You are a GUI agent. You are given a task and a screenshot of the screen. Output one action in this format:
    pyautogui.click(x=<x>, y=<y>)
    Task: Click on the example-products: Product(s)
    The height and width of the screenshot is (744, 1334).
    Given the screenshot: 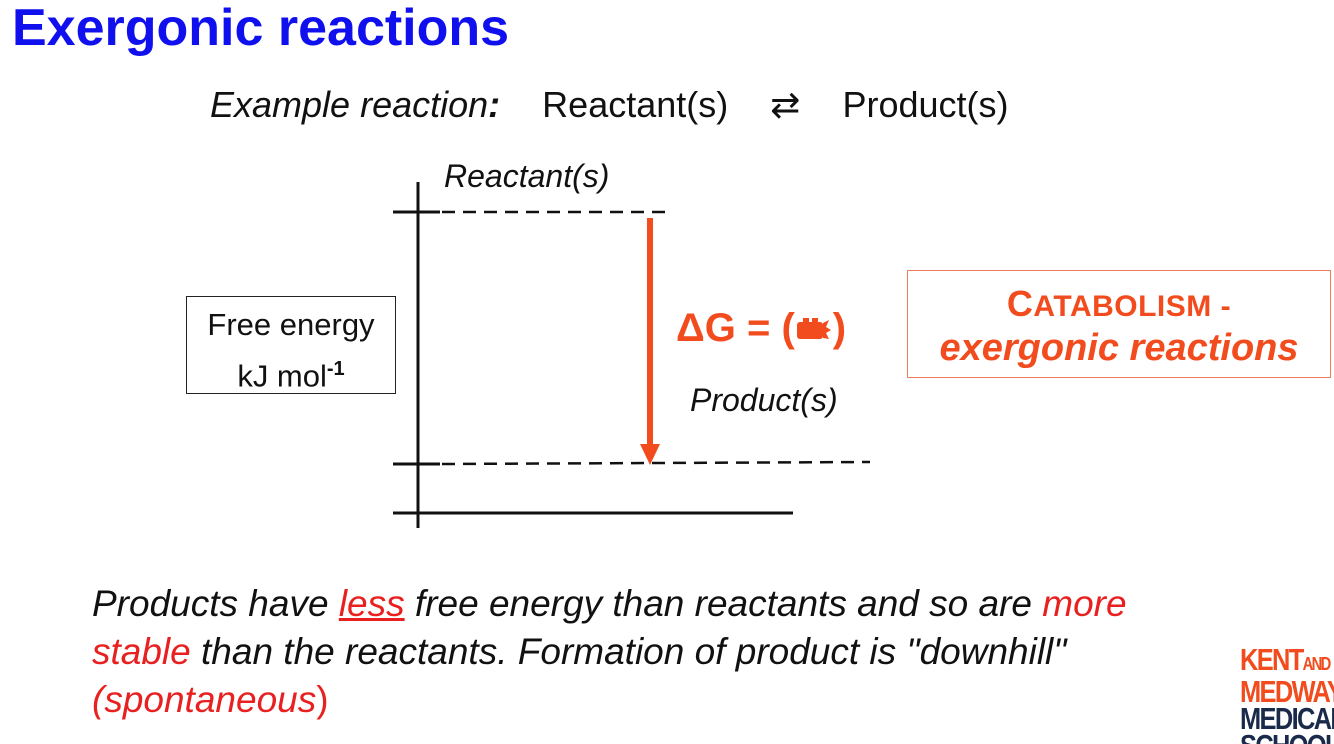 What is the action you would take?
    pyautogui.click(x=925, y=104)
    